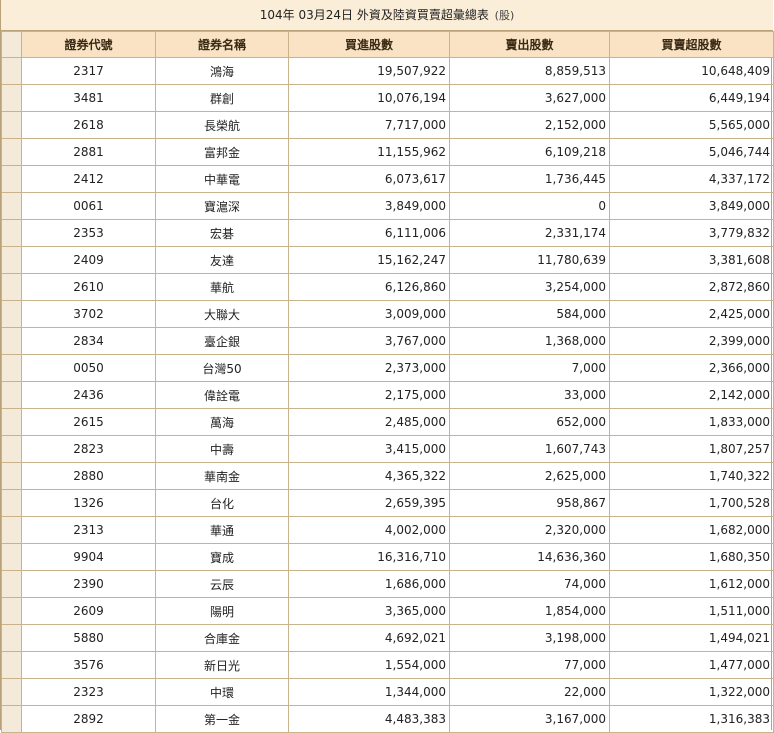 The height and width of the screenshot is (733, 774). What do you see at coordinates (529, 476) in the screenshot?
I see `sell-shares: 2,625,000` at bounding box center [529, 476].